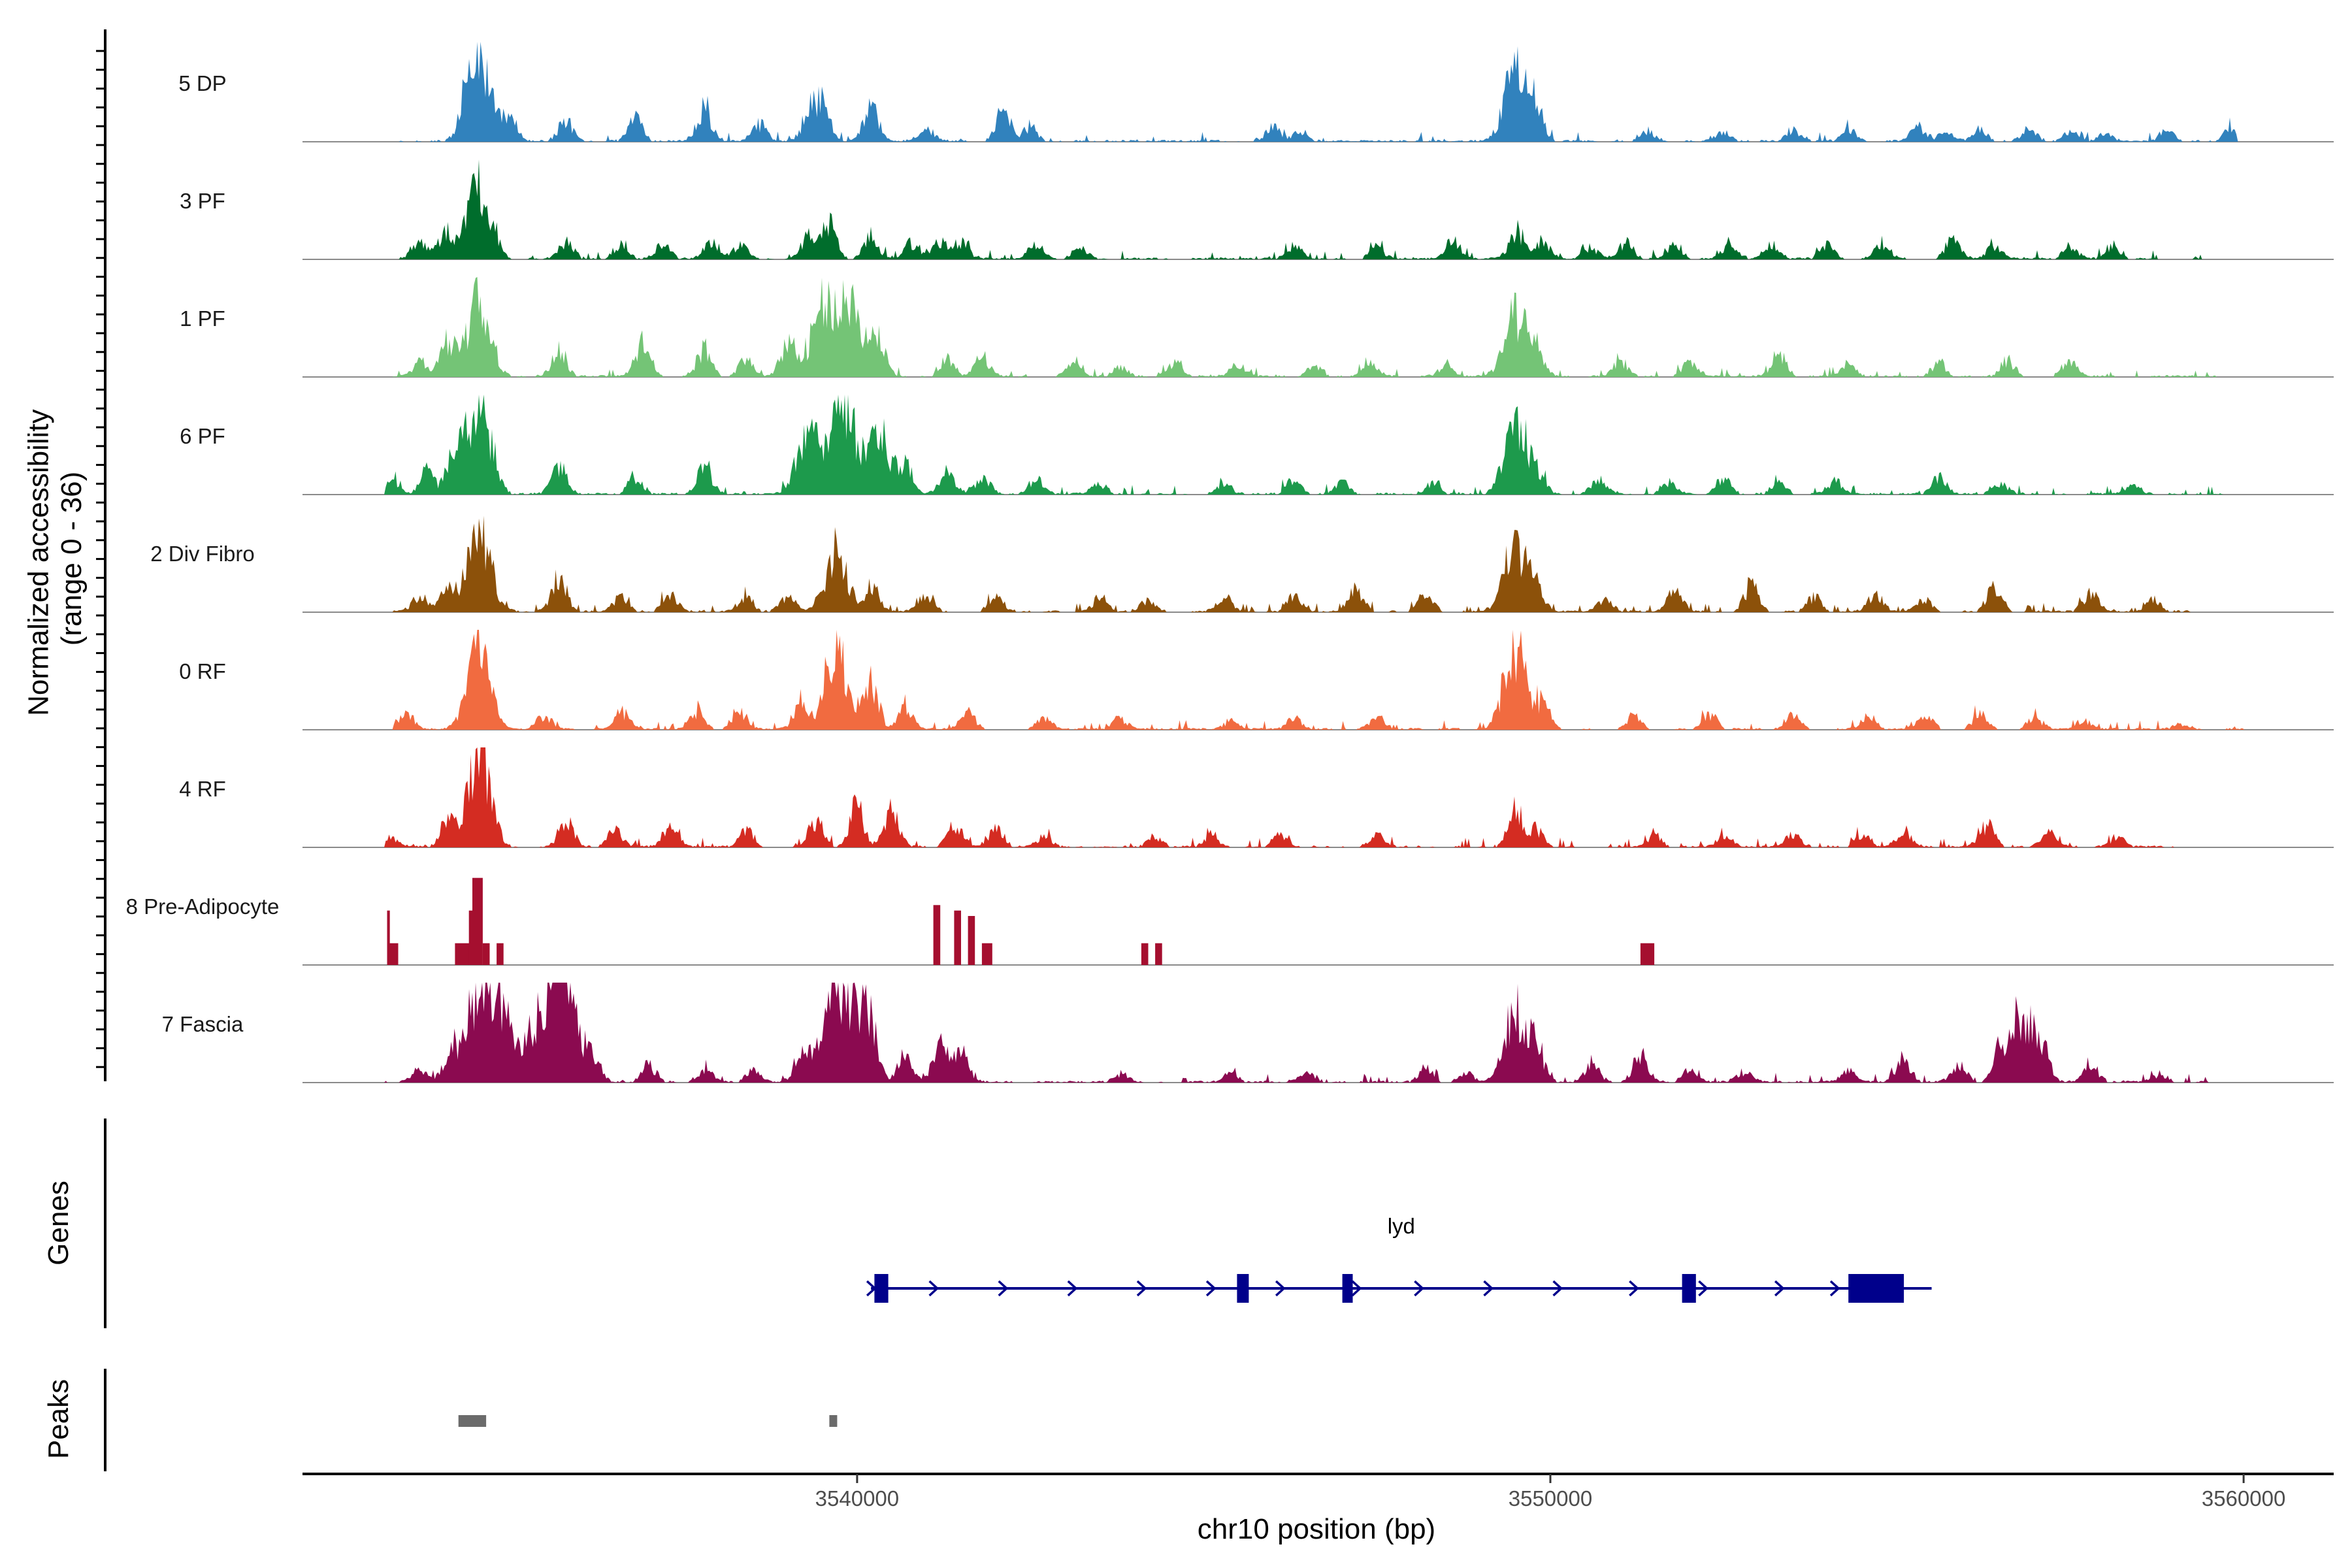 The image size is (2352, 1568). What do you see at coordinates (203, 906) in the screenshot?
I see `track-label: 8 Pre-Adipocyte` at bounding box center [203, 906].